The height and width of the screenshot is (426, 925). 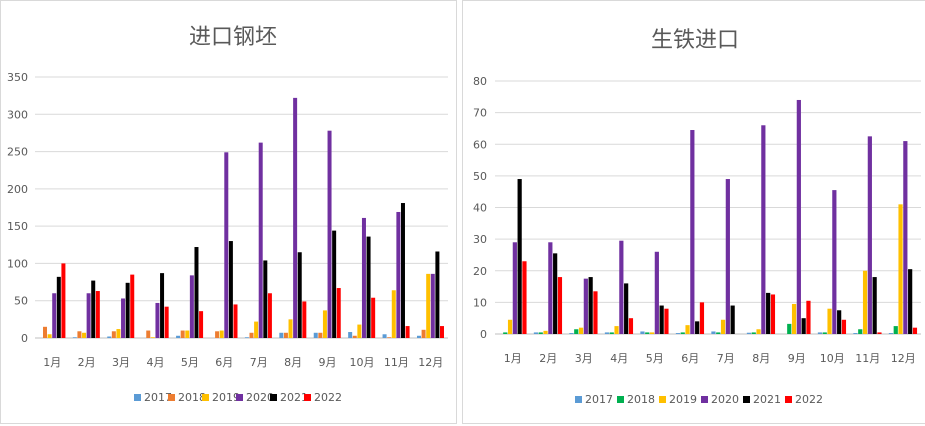 What do you see at coordinates (480, 239) in the screenshot?
I see `y-tick-label: 30` at bounding box center [480, 239].